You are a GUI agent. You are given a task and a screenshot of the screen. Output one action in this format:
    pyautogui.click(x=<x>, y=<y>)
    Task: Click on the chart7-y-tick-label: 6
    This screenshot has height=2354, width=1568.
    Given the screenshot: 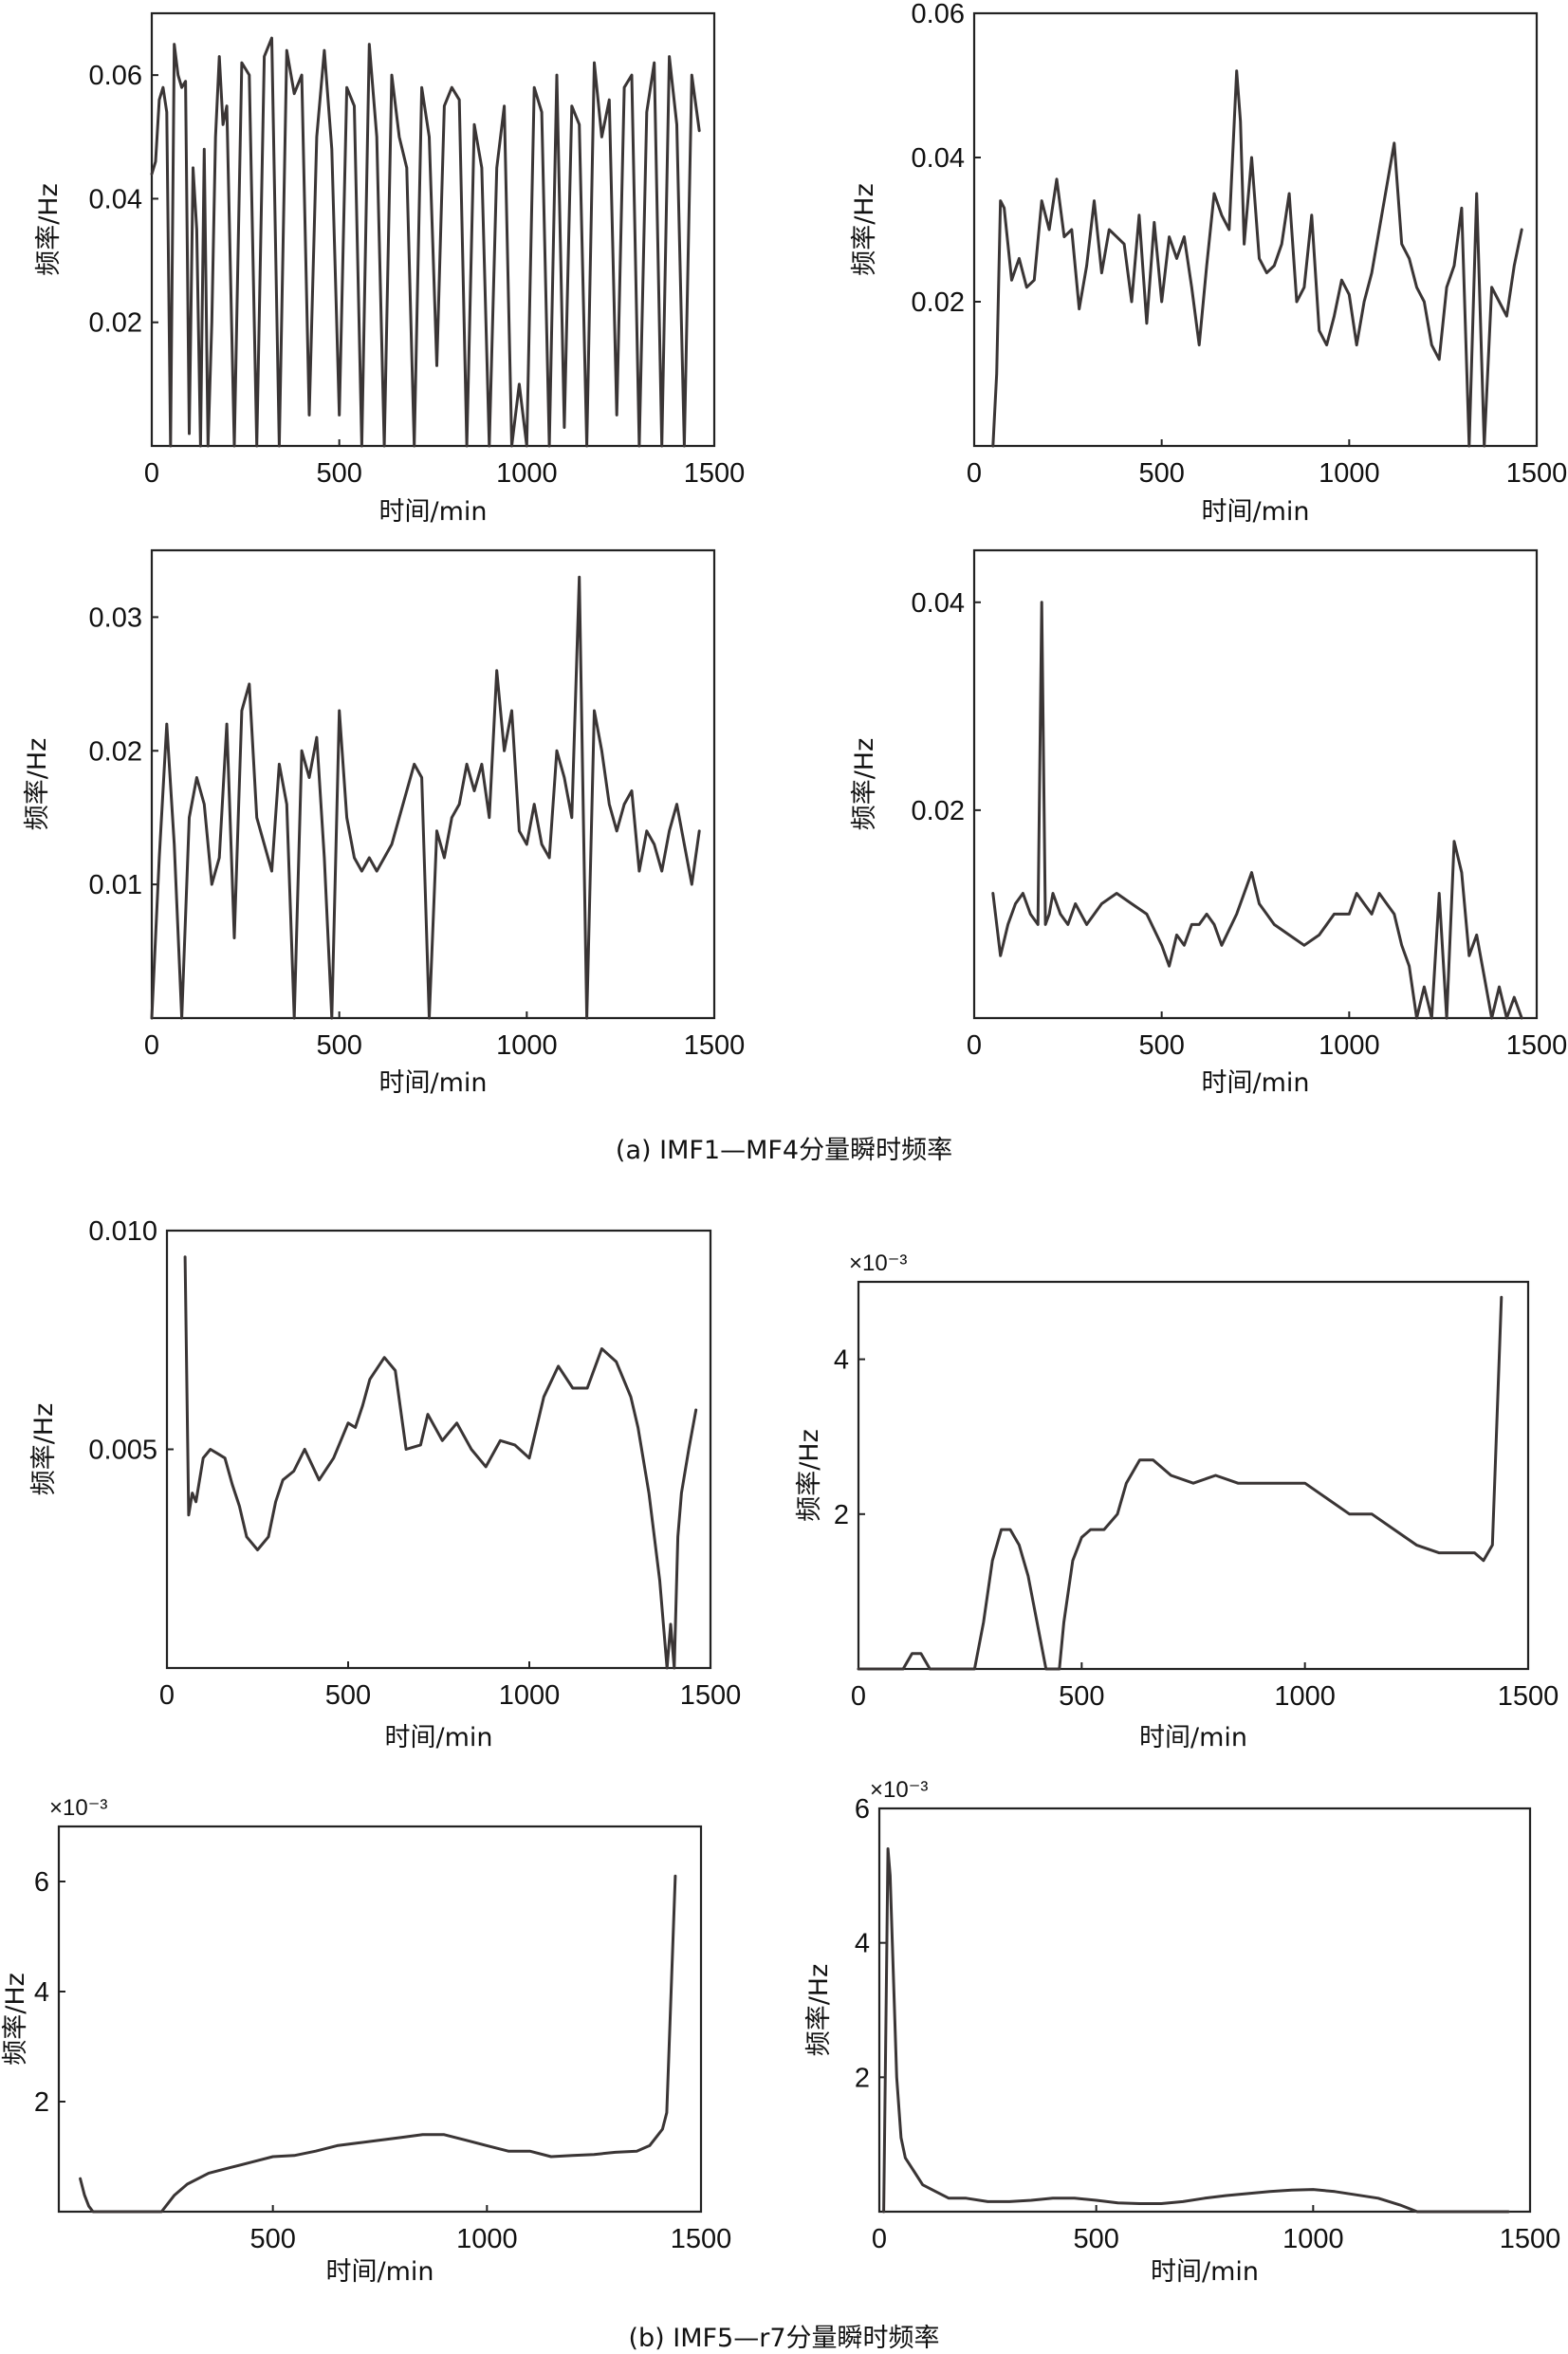 What is the action you would take?
    pyautogui.click(x=42, y=1882)
    